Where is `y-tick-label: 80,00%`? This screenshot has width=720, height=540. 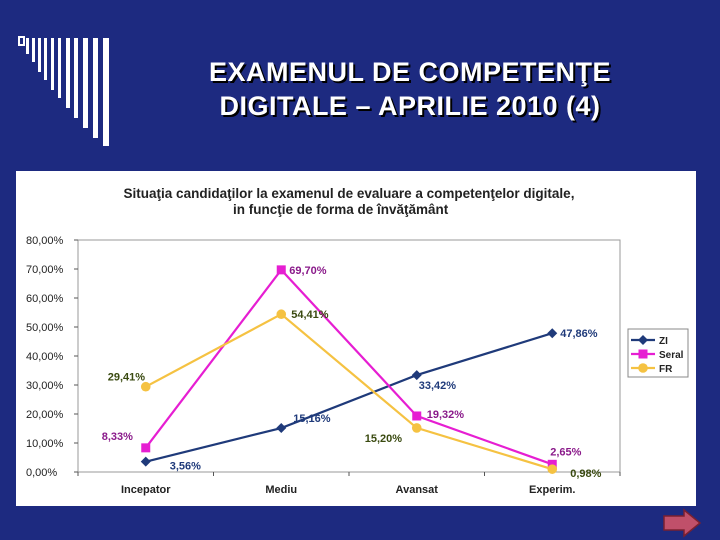
y-tick-label: 80,00% is located at coordinates (45, 241).